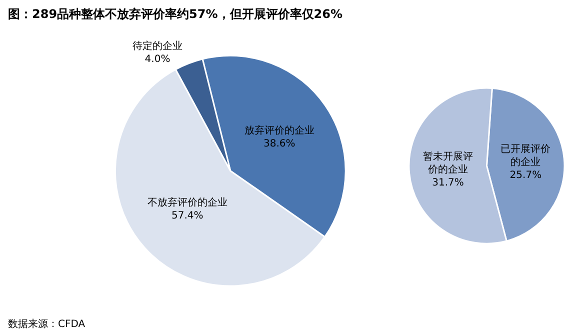 This screenshot has height=335, width=576. I want to click on data-label: 25.7%, so click(526, 176).